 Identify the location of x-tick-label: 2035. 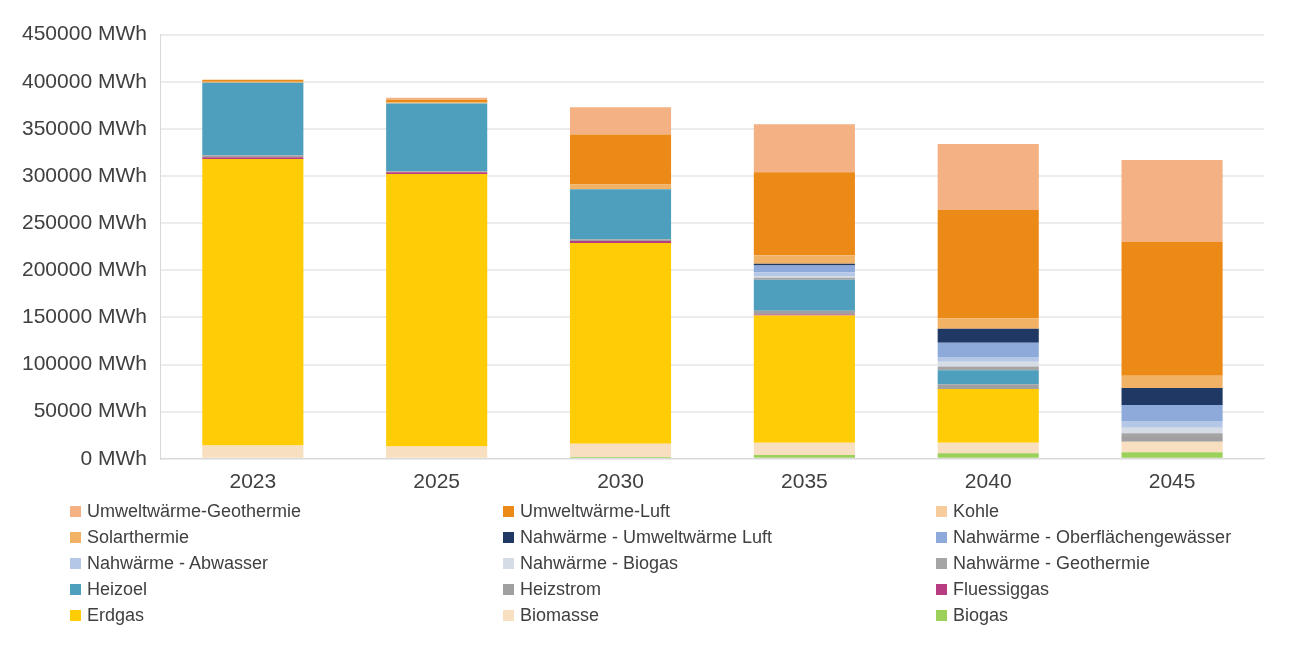
(804, 481).